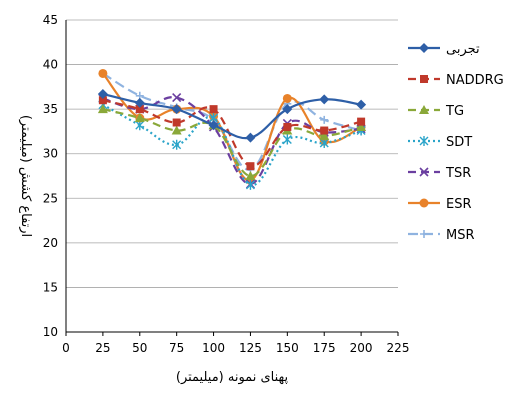 The height and width of the screenshot is (395, 507). I want to click on y-tick-label: 25, so click(50, 198).